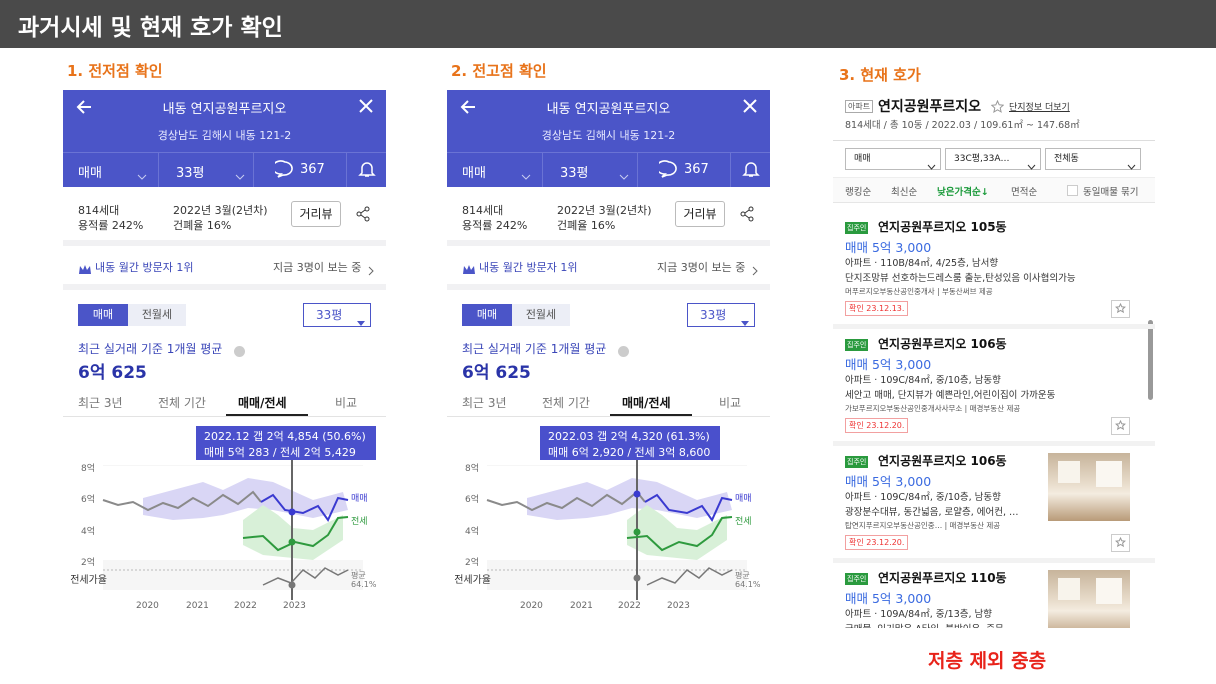 The image size is (1216, 684). Describe the element at coordinates (371, 271) in the screenshot. I see `chevron-right-svg` at that location.